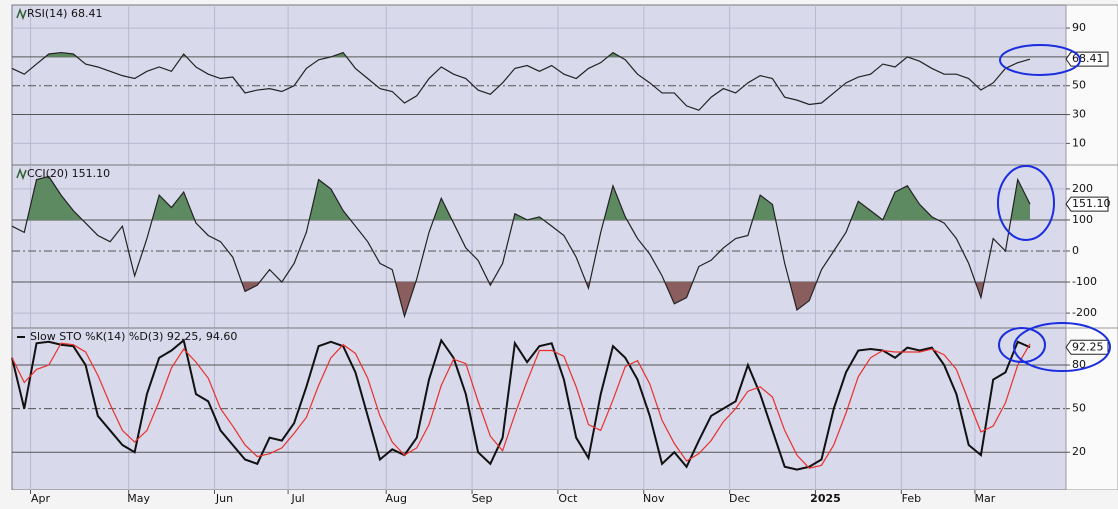 The height and width of the screenshot is (509, 1118). What do you see at coordinates (825, 498) in the screenshot?
I see `x-tick-label: 2025` at bounding box center [825, 498].